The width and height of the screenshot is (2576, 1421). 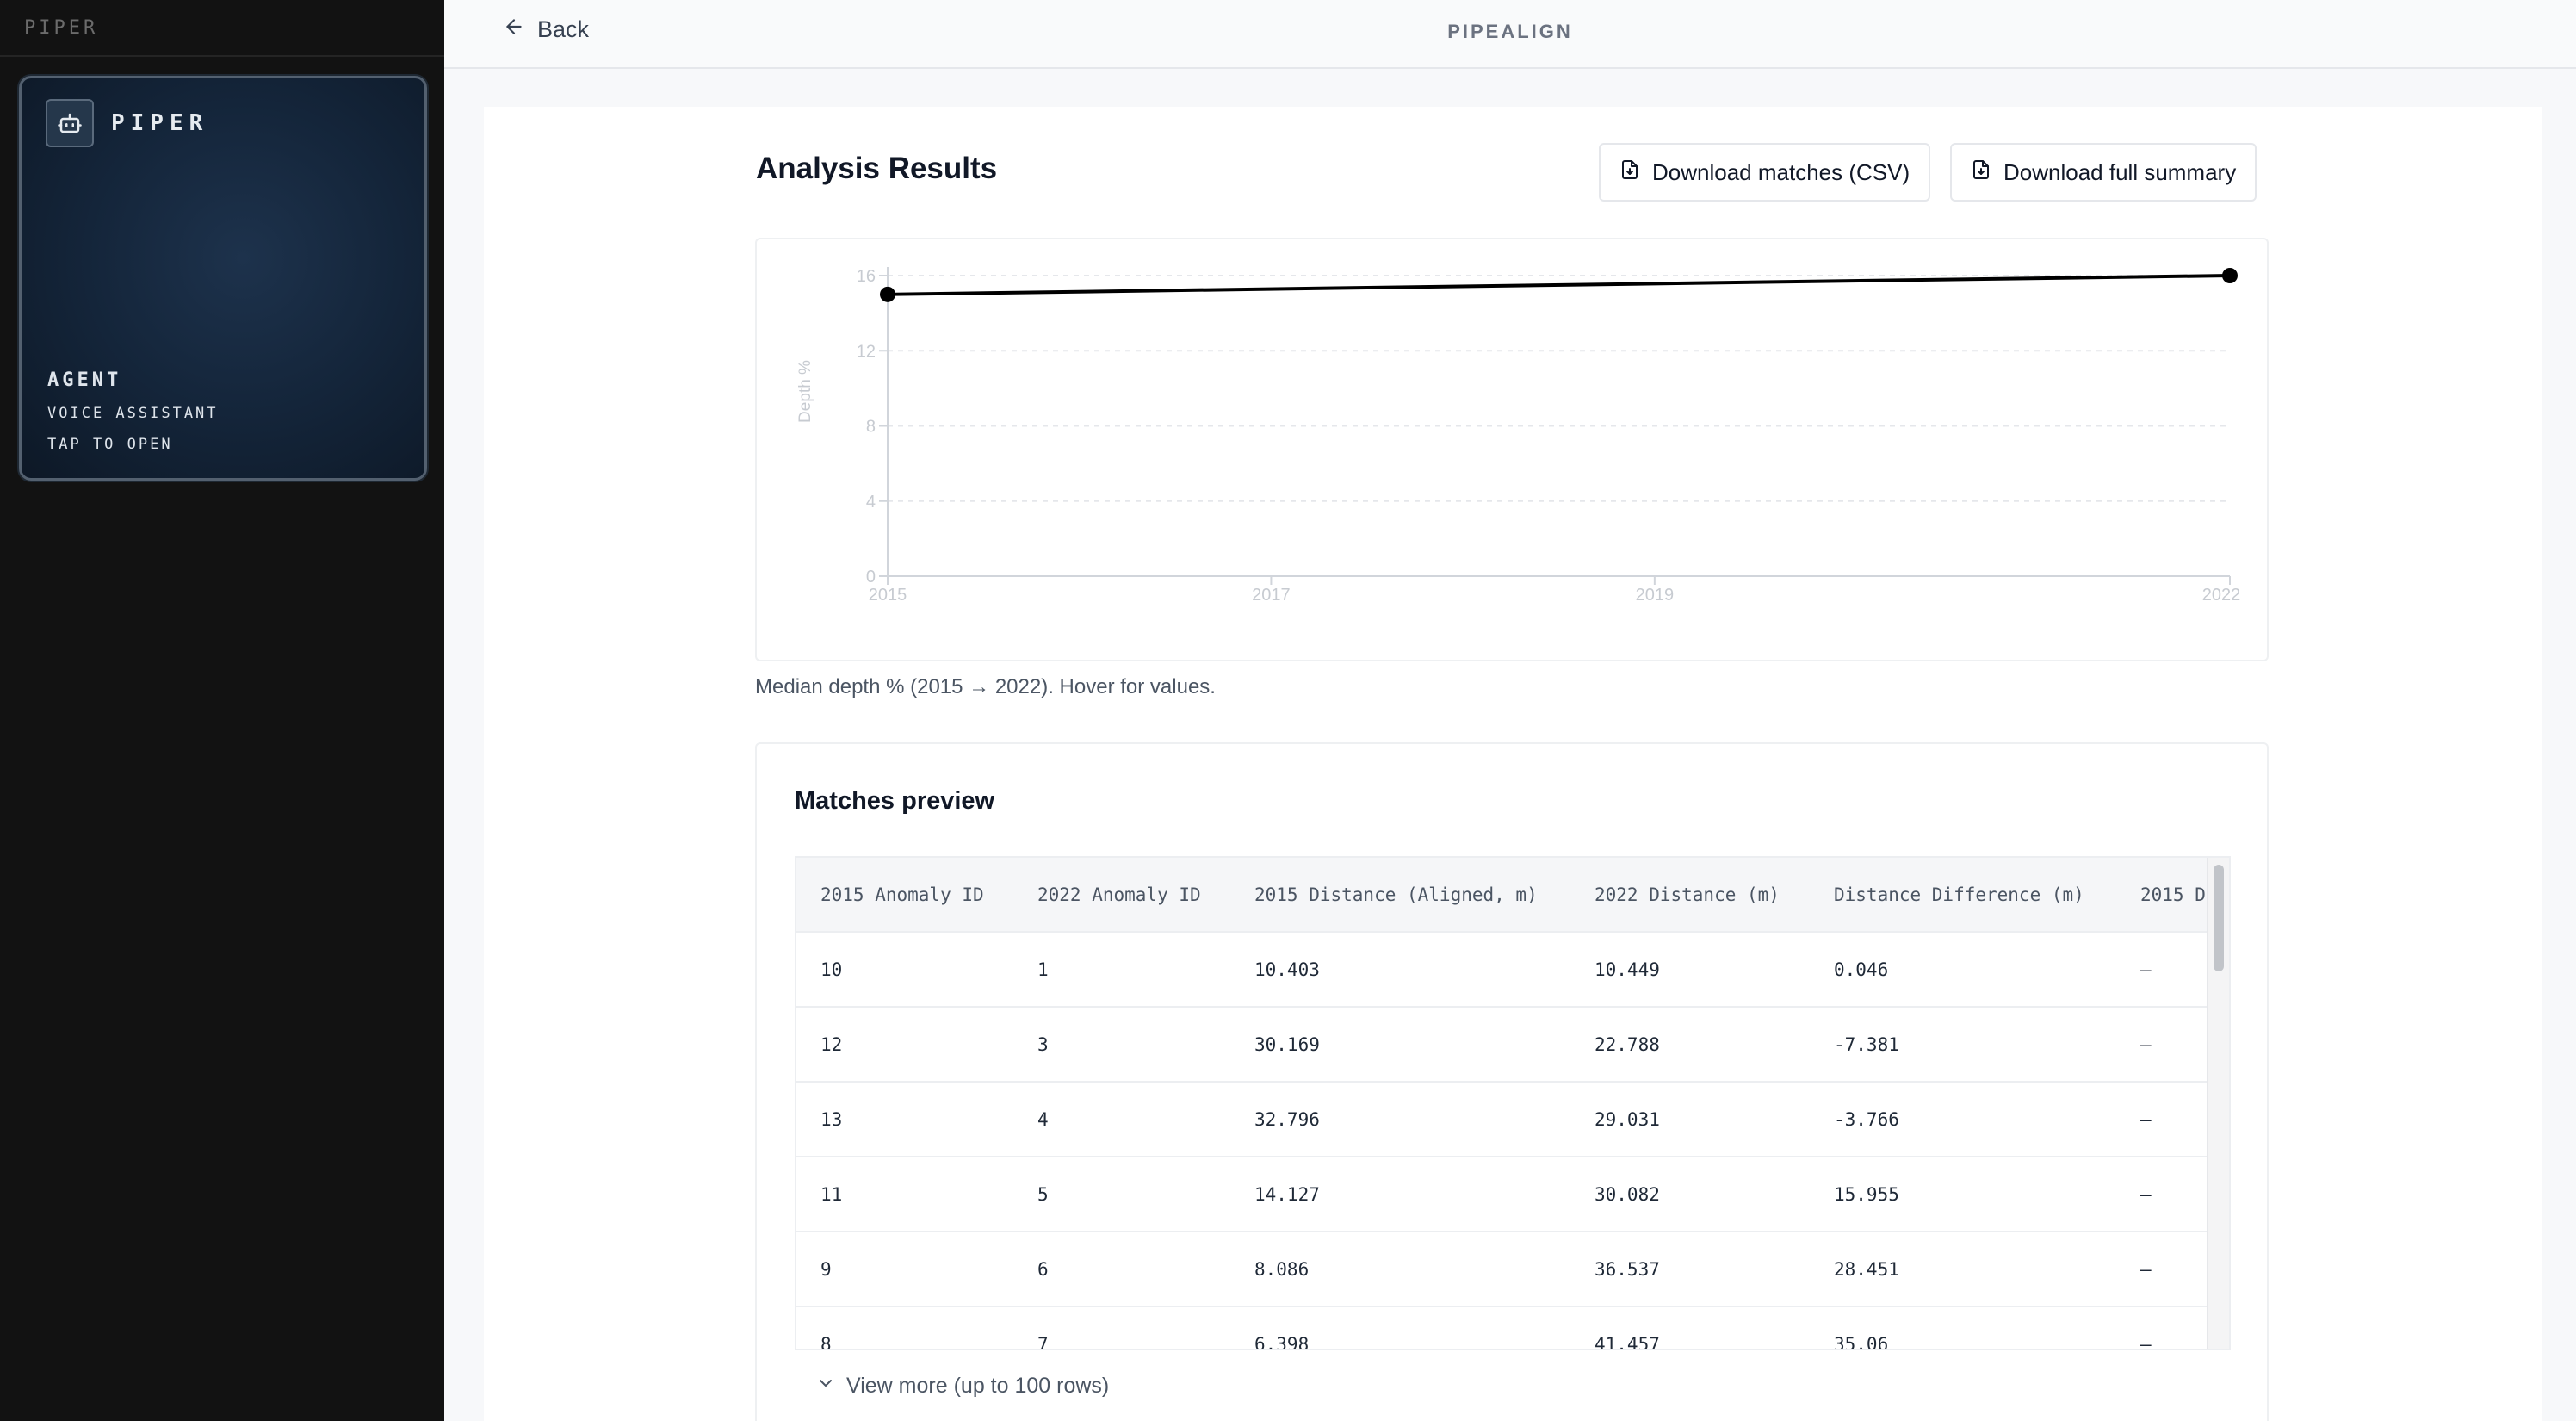 I want to click on table-cell: 15.955, so click(x=1963, y=1194).